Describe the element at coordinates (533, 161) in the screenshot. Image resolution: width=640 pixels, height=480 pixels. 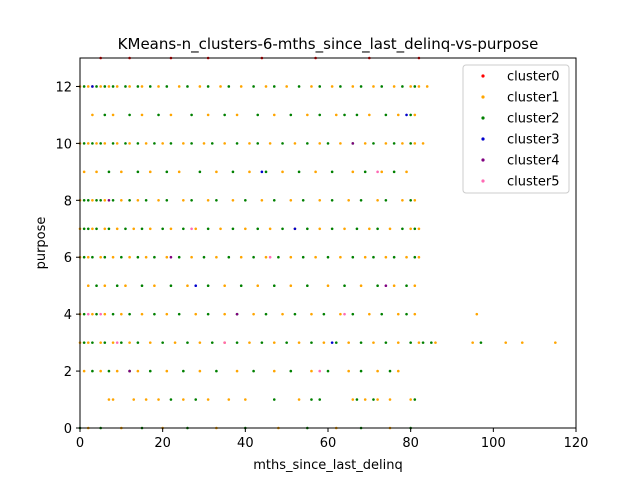
I see `legend-label-cluster4: cluster4` at that location.